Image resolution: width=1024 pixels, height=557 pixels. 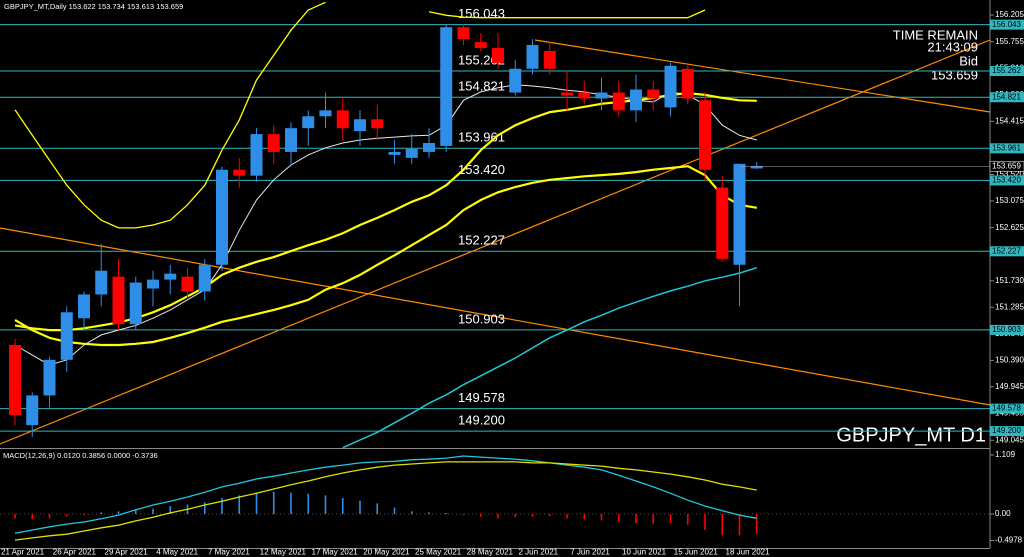 What do you see at coordinates (1005, 454) in the screenshot?
I see `y-tick-label: 1.109` at bounding box center [1005, 454].